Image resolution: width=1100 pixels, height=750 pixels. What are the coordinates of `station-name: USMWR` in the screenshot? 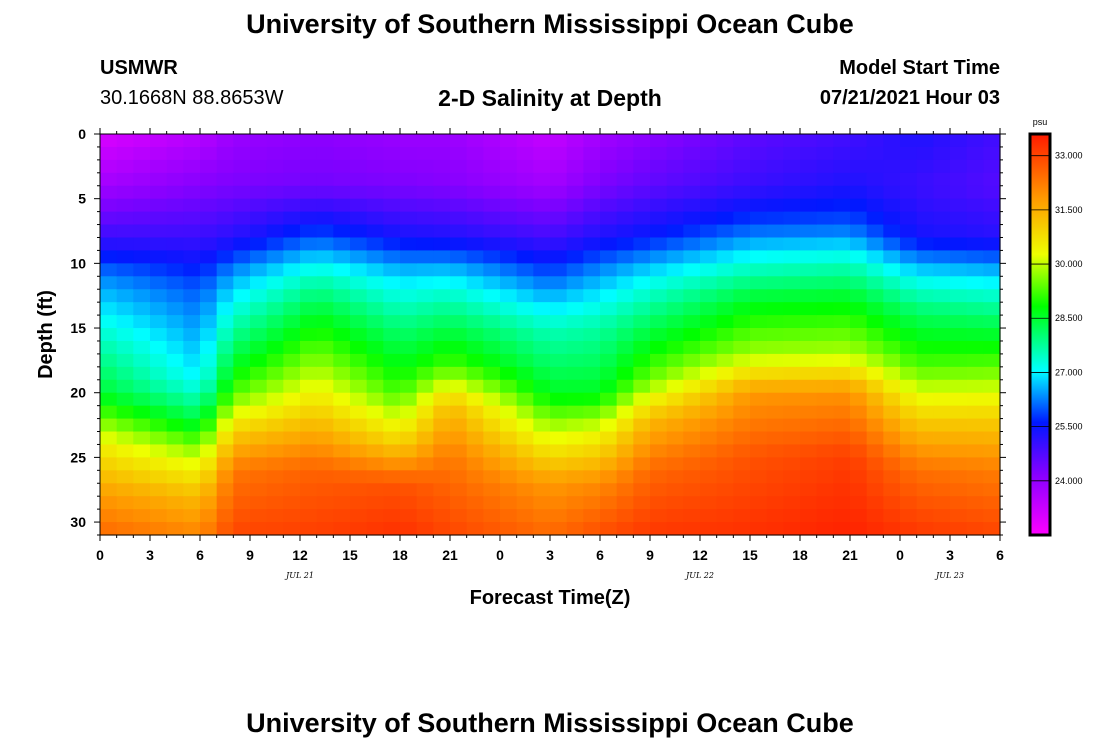 It's located at (139, 68).